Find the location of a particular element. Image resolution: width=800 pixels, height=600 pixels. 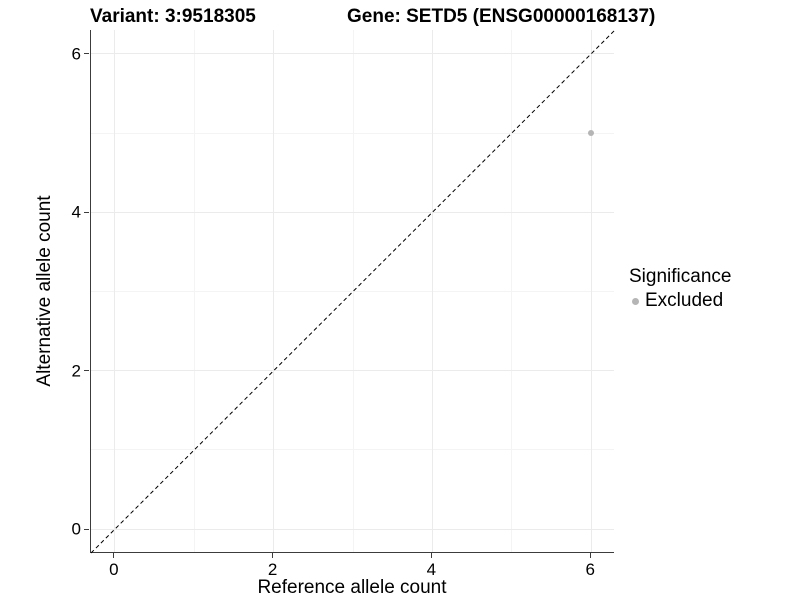

legend-key-dot-icon is located at coordinates (635, 301).